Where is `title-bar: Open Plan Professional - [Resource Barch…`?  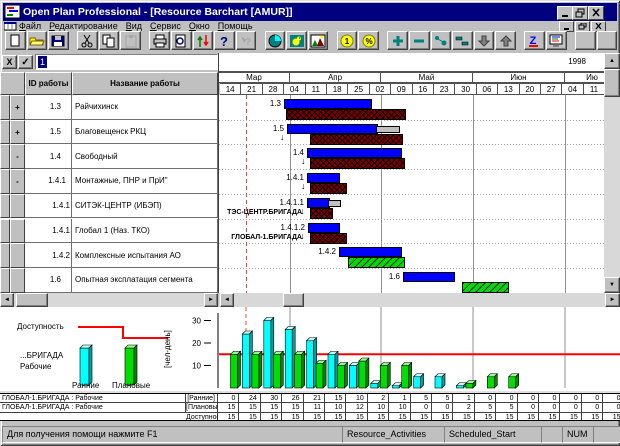 title-bar: Open Plan Professional - [Resource Barch… is located at coordinates (310, 12).